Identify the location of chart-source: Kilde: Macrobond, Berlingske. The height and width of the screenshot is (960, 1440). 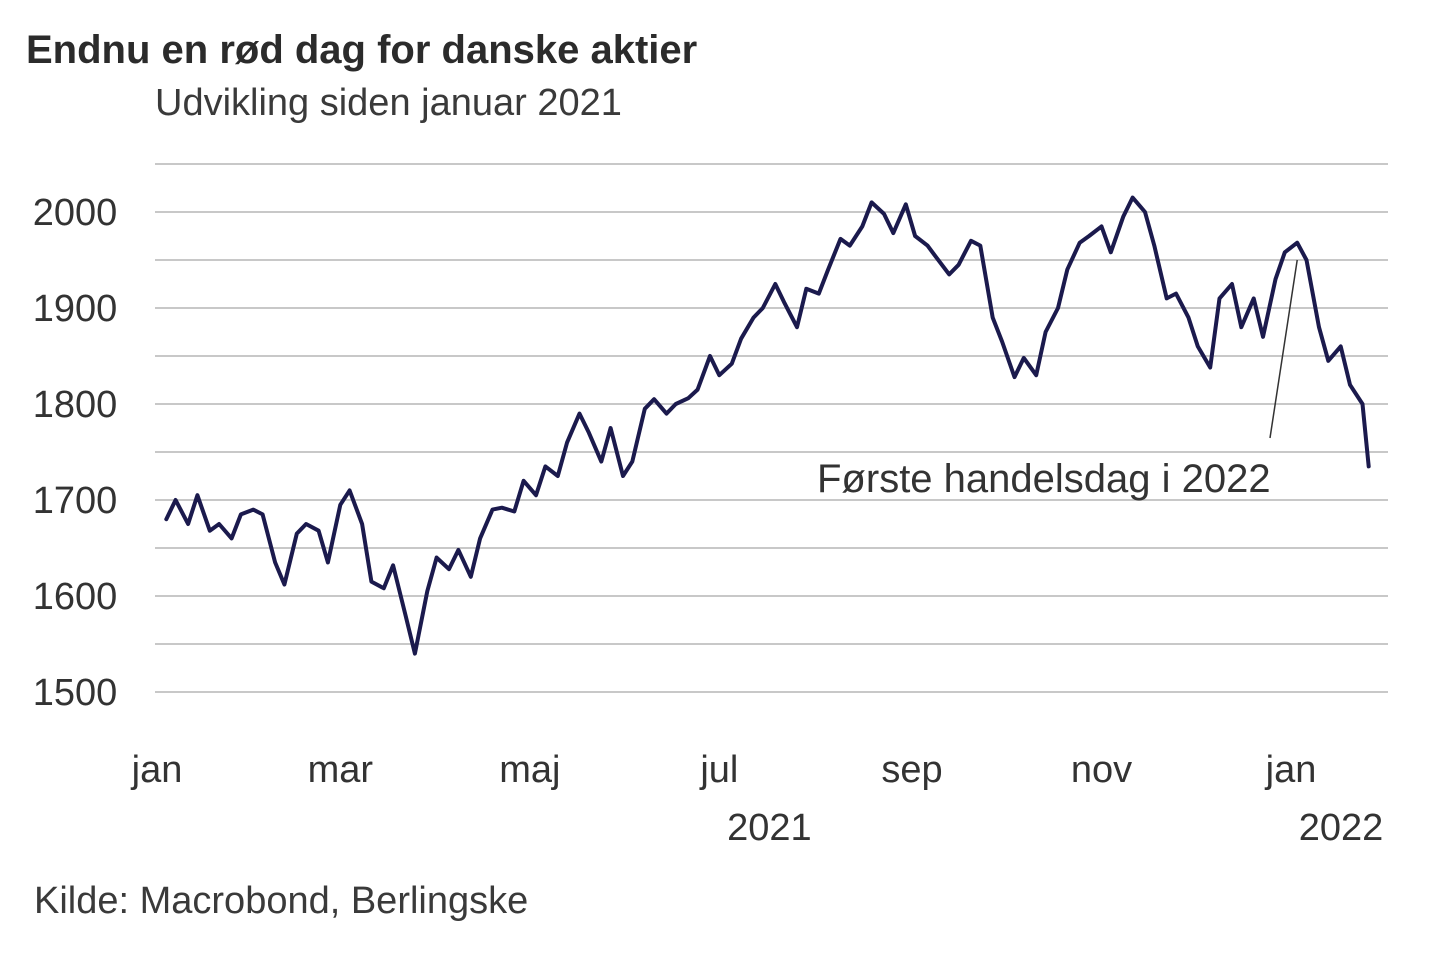
(281, 901).